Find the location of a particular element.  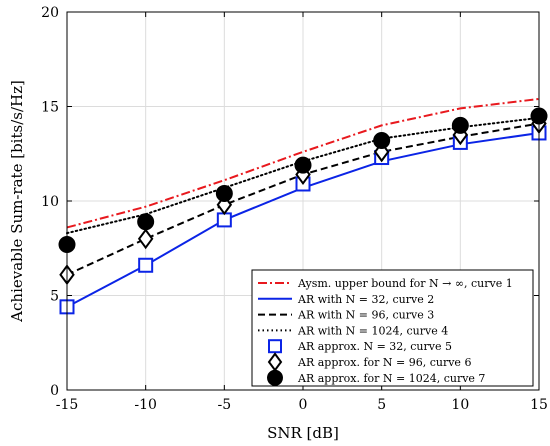

y-tick-label: 5 is located at coordinates (54, 297).